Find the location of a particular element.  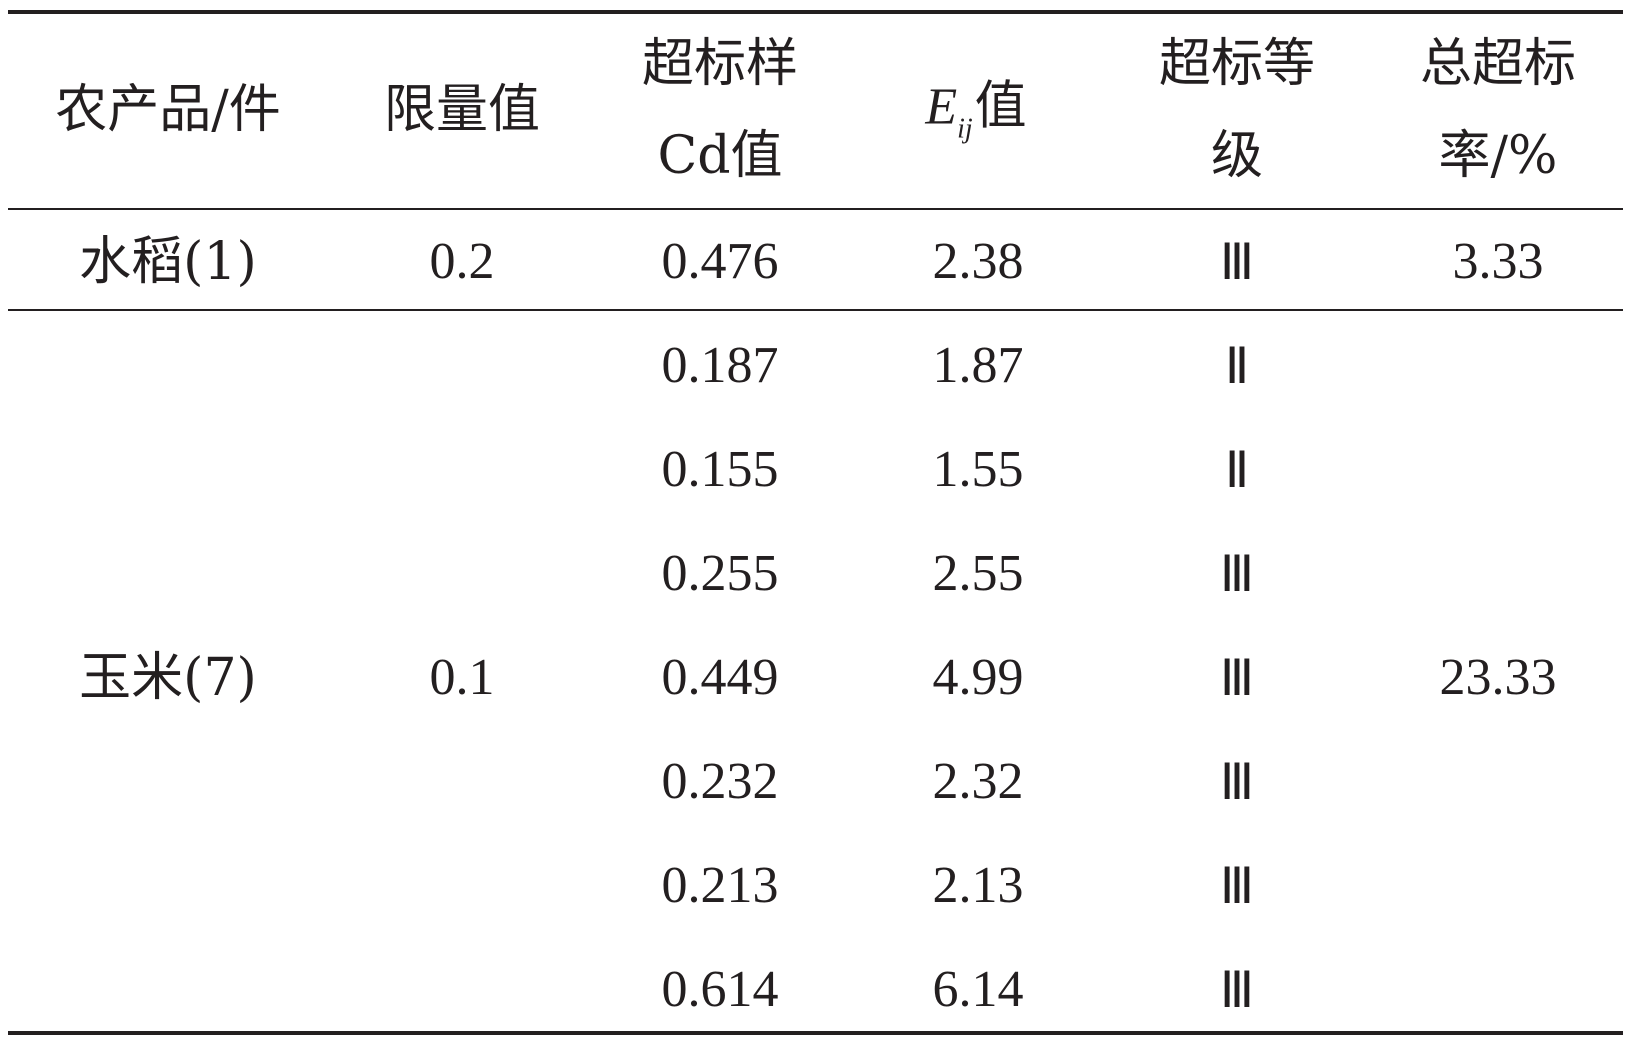

header-eij: Eij值 is located at coordinates (975, 112).